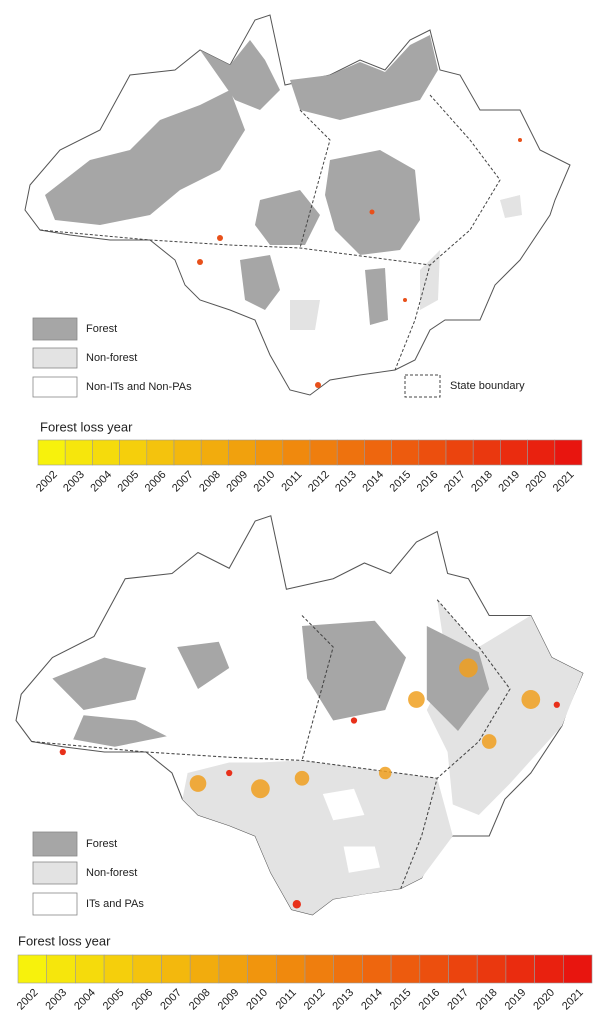  Describe the element at coordinates (101, 329) in the screenshot. I see `legend-label: Forest` at that location.